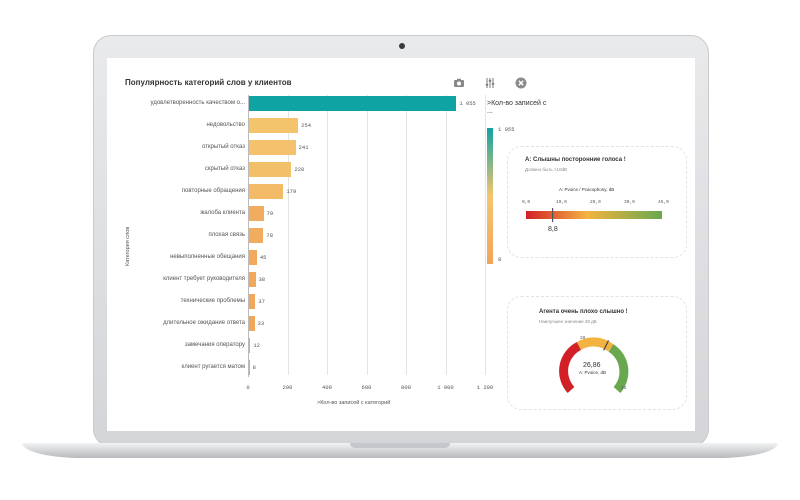 The width and height of the screenshot is (800, 500). Describe the element at coordinates (553, 229) in the screenshot. I see `kpi1-value: 8,8` at that location.